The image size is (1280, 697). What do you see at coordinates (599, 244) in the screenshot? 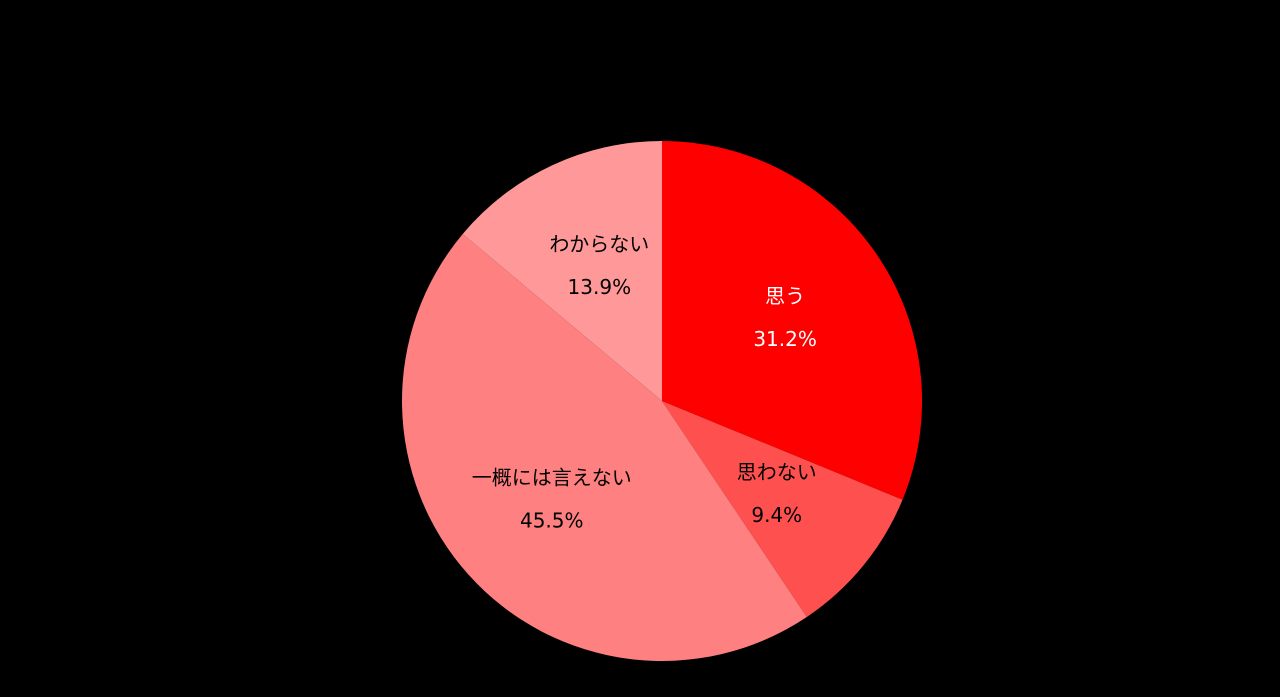
I see `slice-label: わからない` at bounding box center [599, 244].